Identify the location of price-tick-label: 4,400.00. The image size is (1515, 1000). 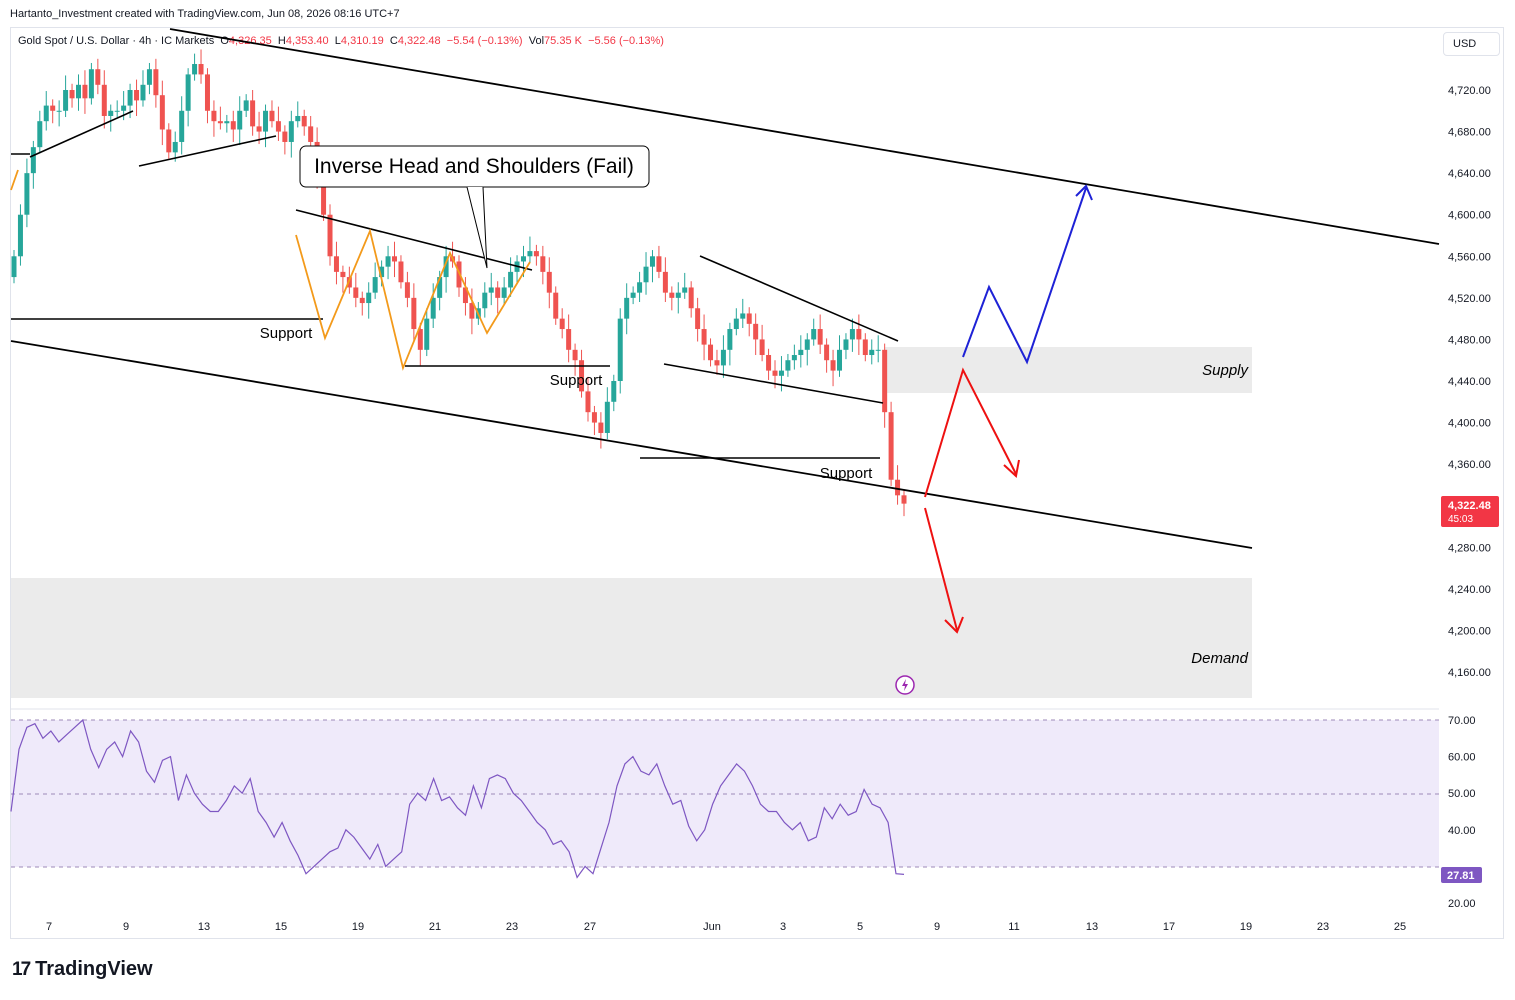
(1469, 424).